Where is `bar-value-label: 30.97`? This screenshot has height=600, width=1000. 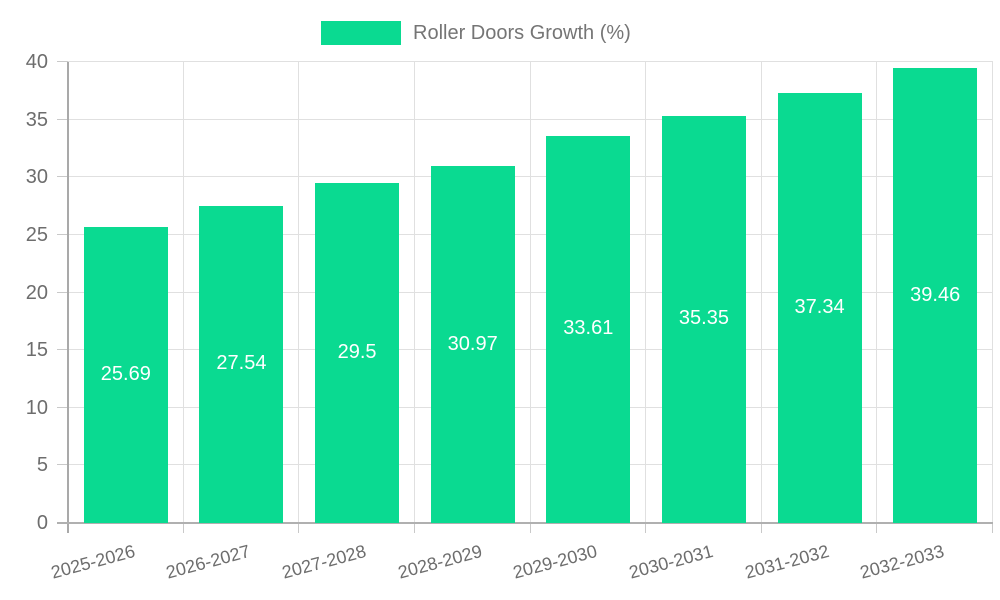
bar-value-label: 30.97 is located at coordinates (472, 343).